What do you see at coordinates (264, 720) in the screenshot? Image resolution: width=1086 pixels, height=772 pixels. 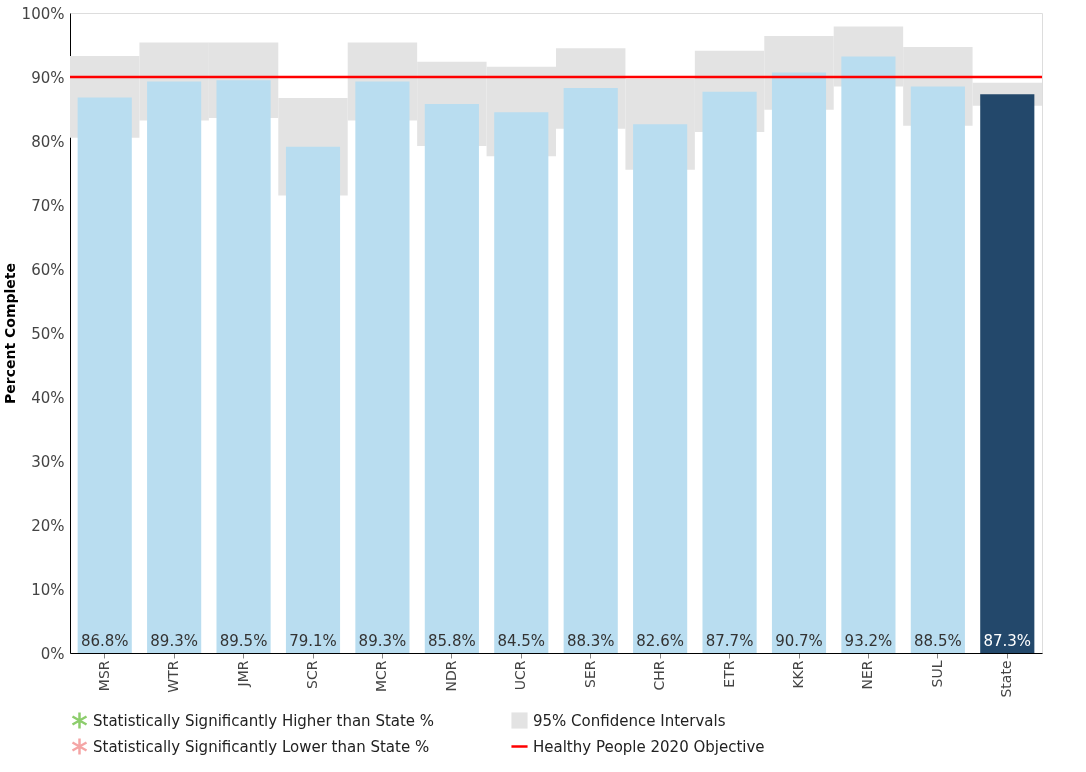 I see `legend-label: Statistically Significantly Higher than State %` at bounding box center [264, 720].